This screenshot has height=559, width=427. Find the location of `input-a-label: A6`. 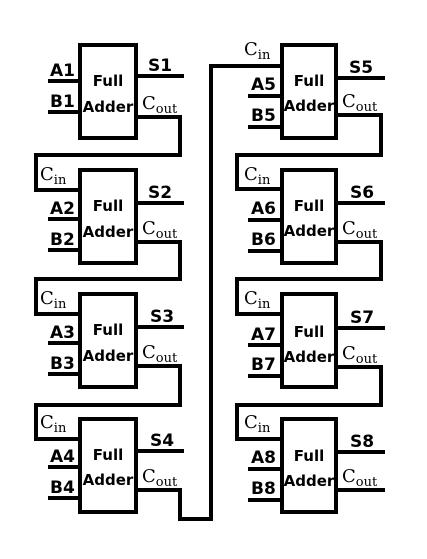

input-a-label: A6 is located at coordinates (263, 209).